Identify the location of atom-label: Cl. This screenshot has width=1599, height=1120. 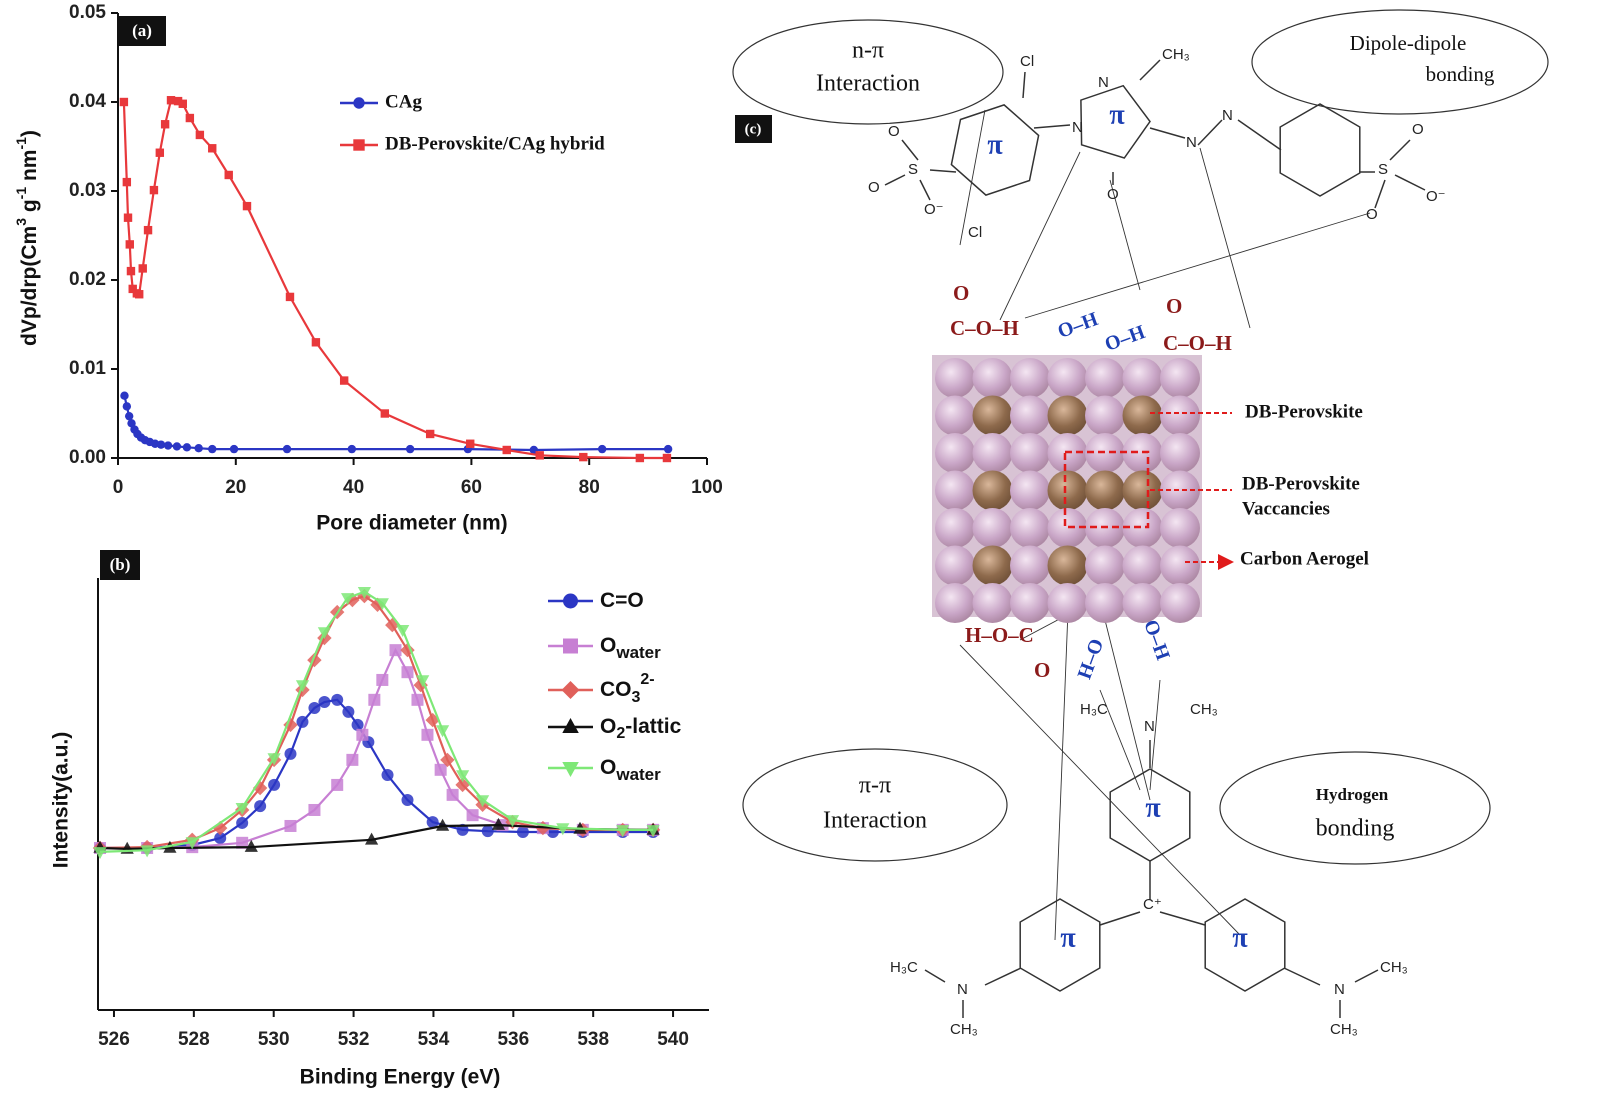
(1027, 61).